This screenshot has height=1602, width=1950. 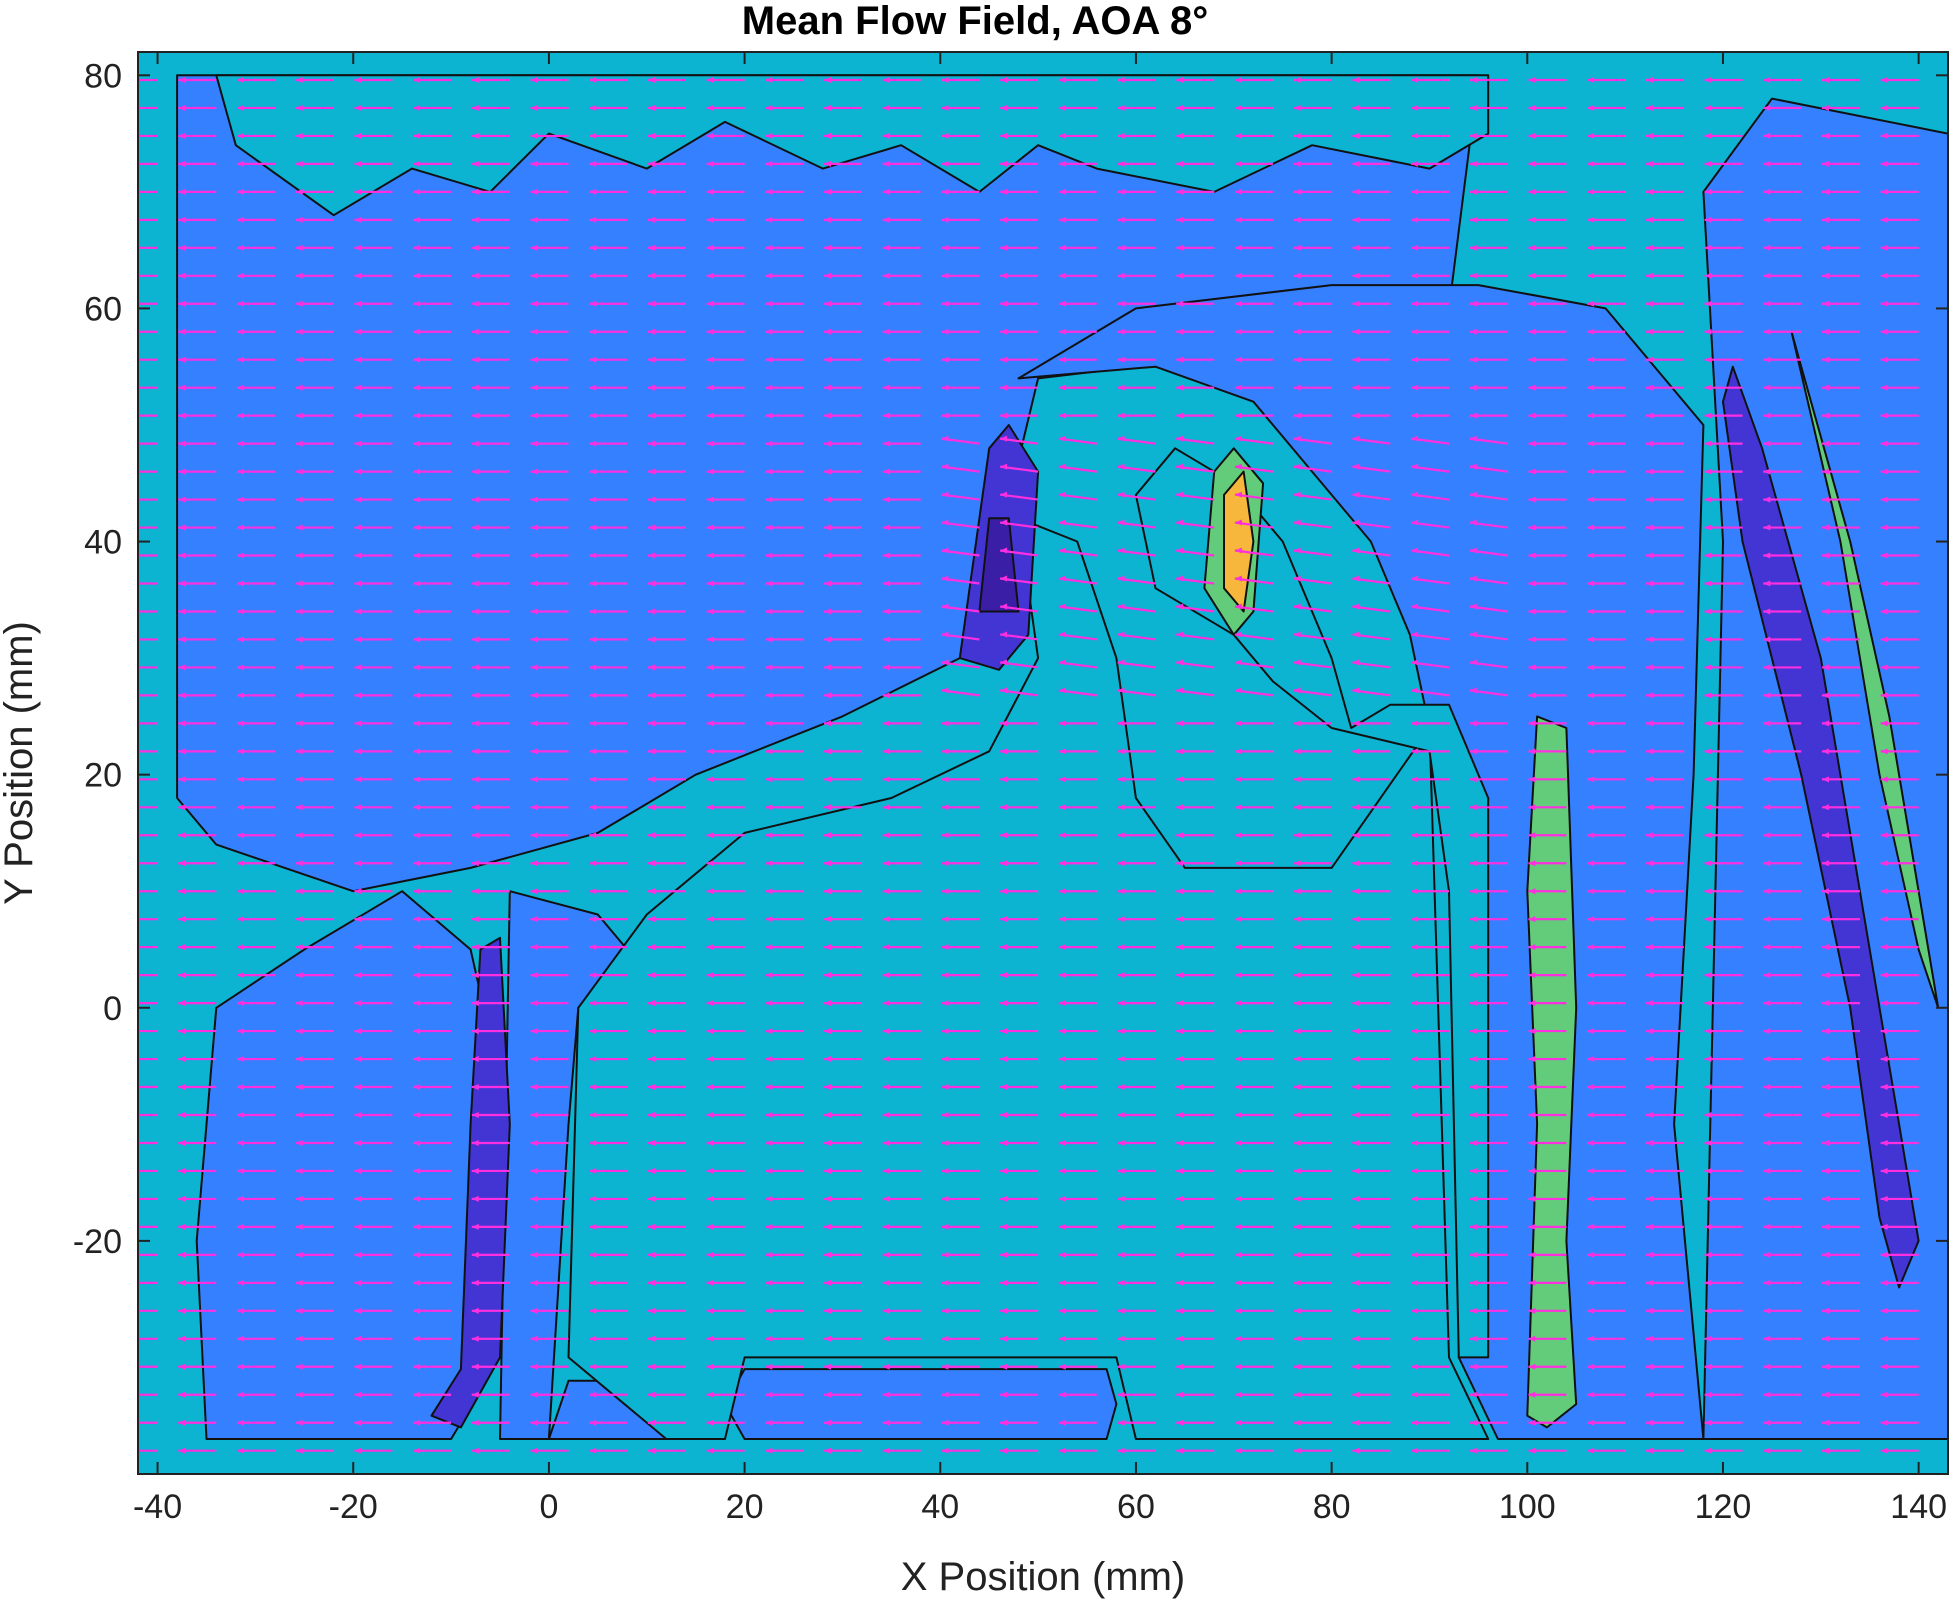 I want to click on chart-title: Mean Flow Field, AOA 8°, so click(x=975, y=21).